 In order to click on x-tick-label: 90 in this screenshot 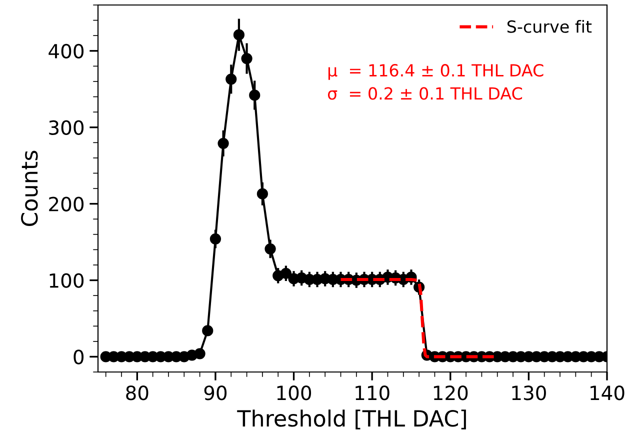, I will do `click(215, 393)`.